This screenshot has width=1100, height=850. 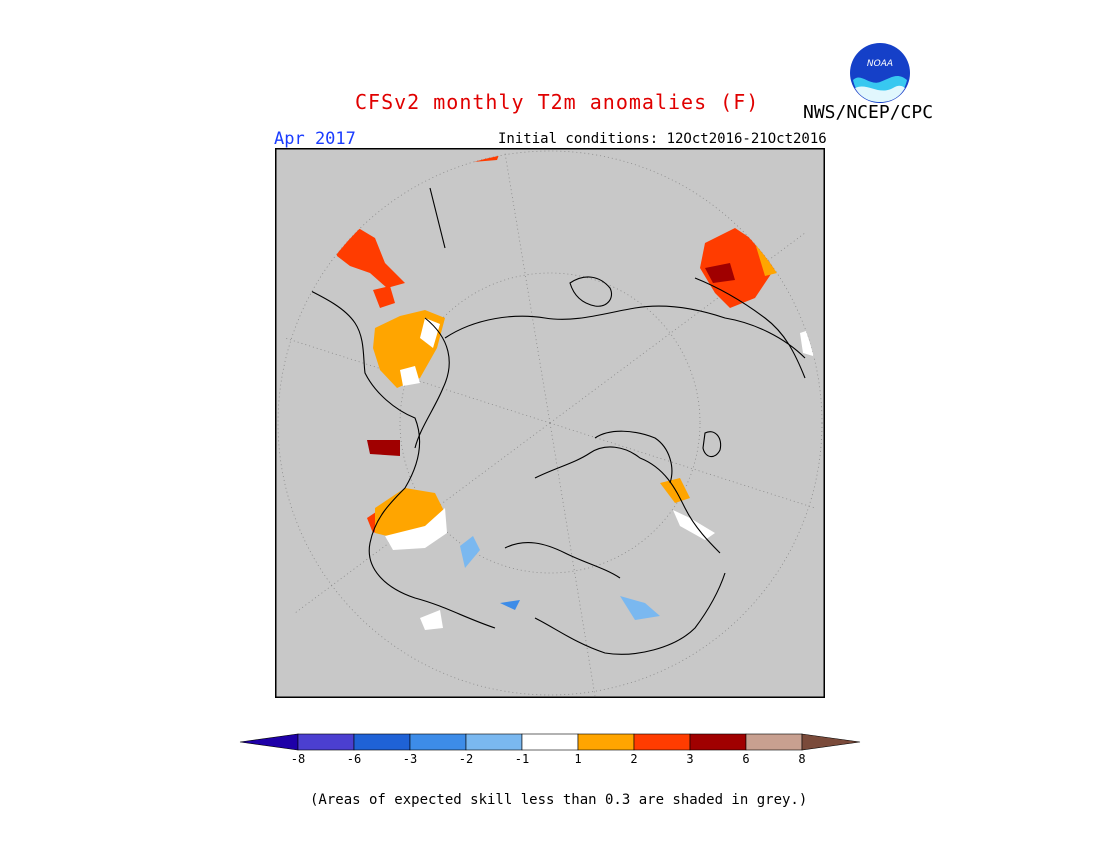 What do you see at coordinates (298, 759) in the screenshot?
I see `colorbar-tick-label: -8` at bounding box center [298, 759].